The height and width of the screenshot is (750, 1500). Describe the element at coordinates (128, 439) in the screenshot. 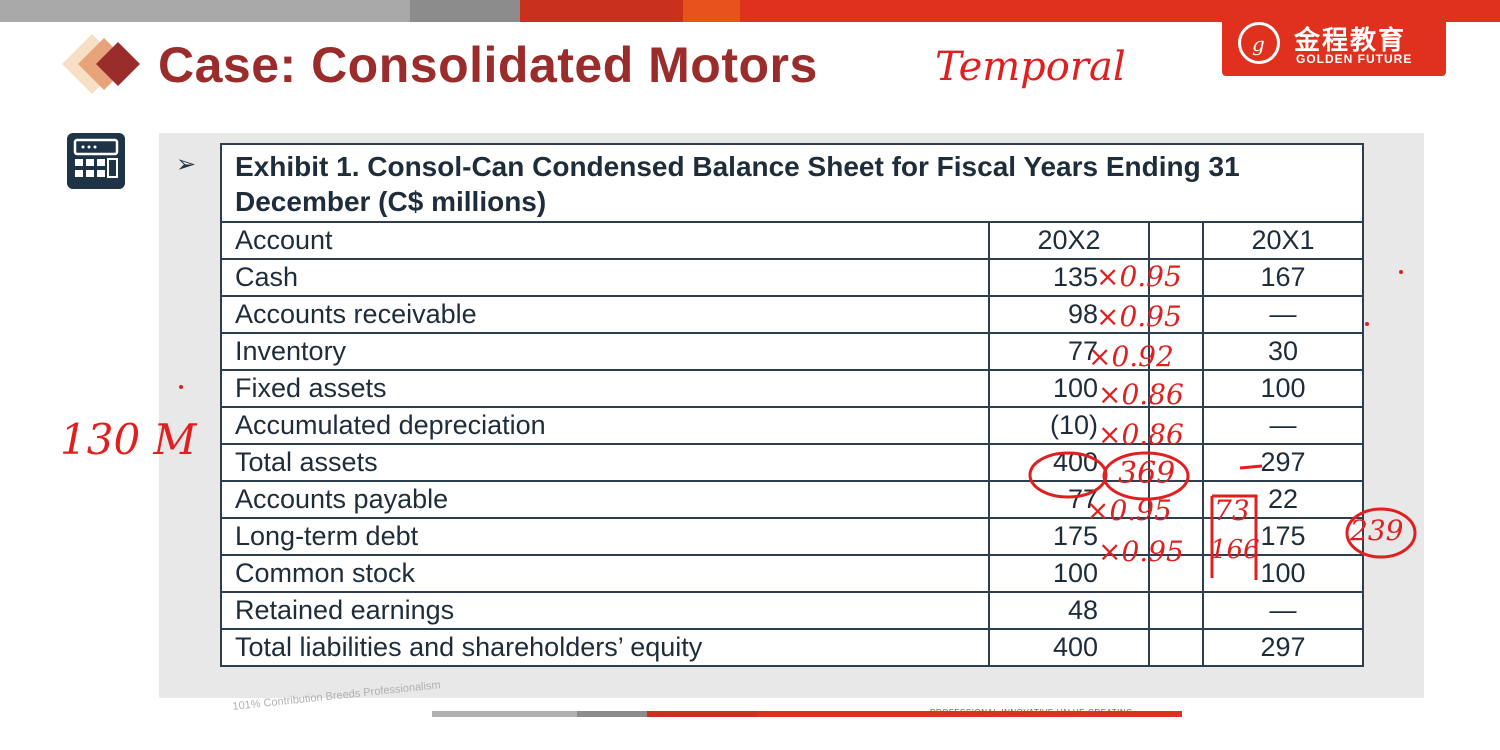

I see `annotation-130m: 130 M` at that location.